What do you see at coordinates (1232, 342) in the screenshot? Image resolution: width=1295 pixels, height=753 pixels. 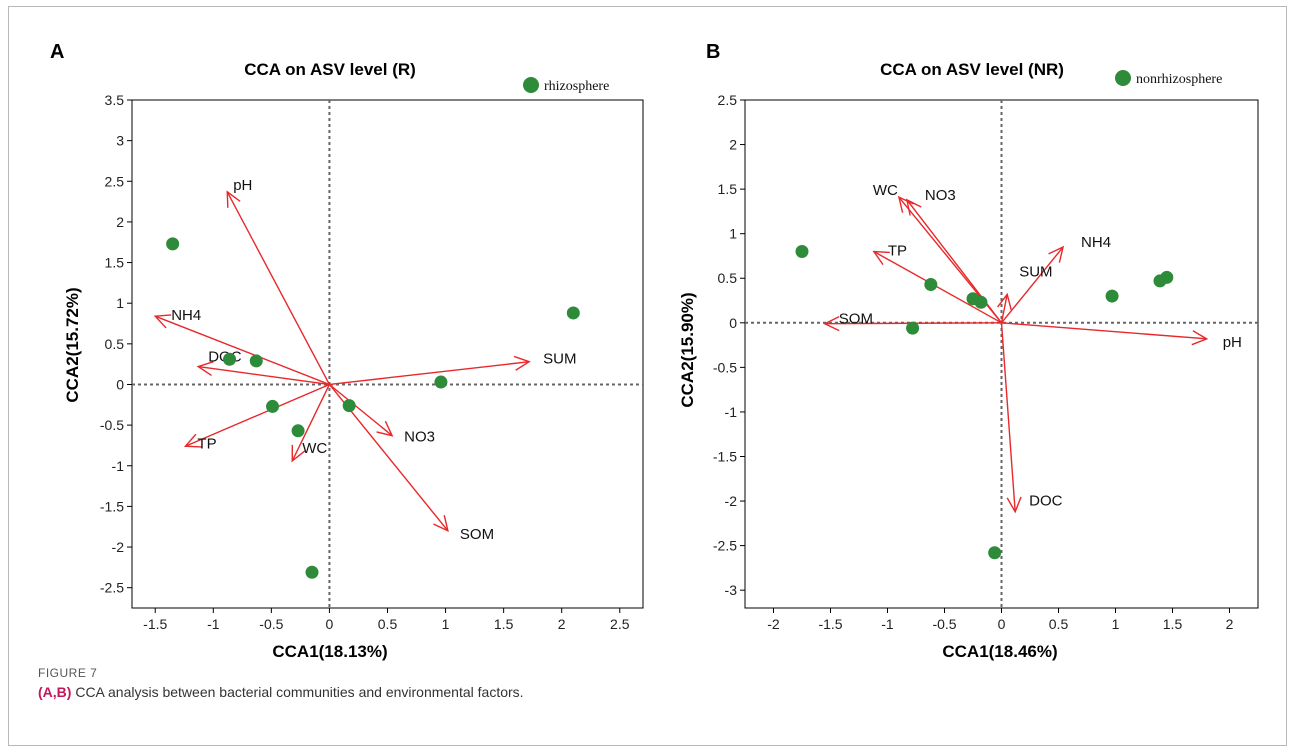 I see `panel-b-vector-ph-label: pH` at bounding box center [1232, 342].